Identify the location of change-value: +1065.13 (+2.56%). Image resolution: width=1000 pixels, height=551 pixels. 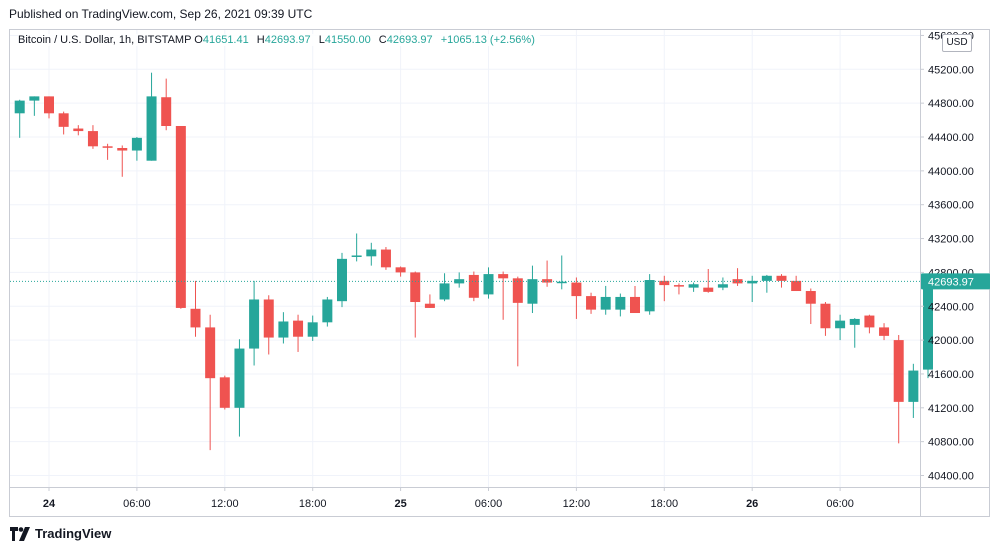
(487, 40).